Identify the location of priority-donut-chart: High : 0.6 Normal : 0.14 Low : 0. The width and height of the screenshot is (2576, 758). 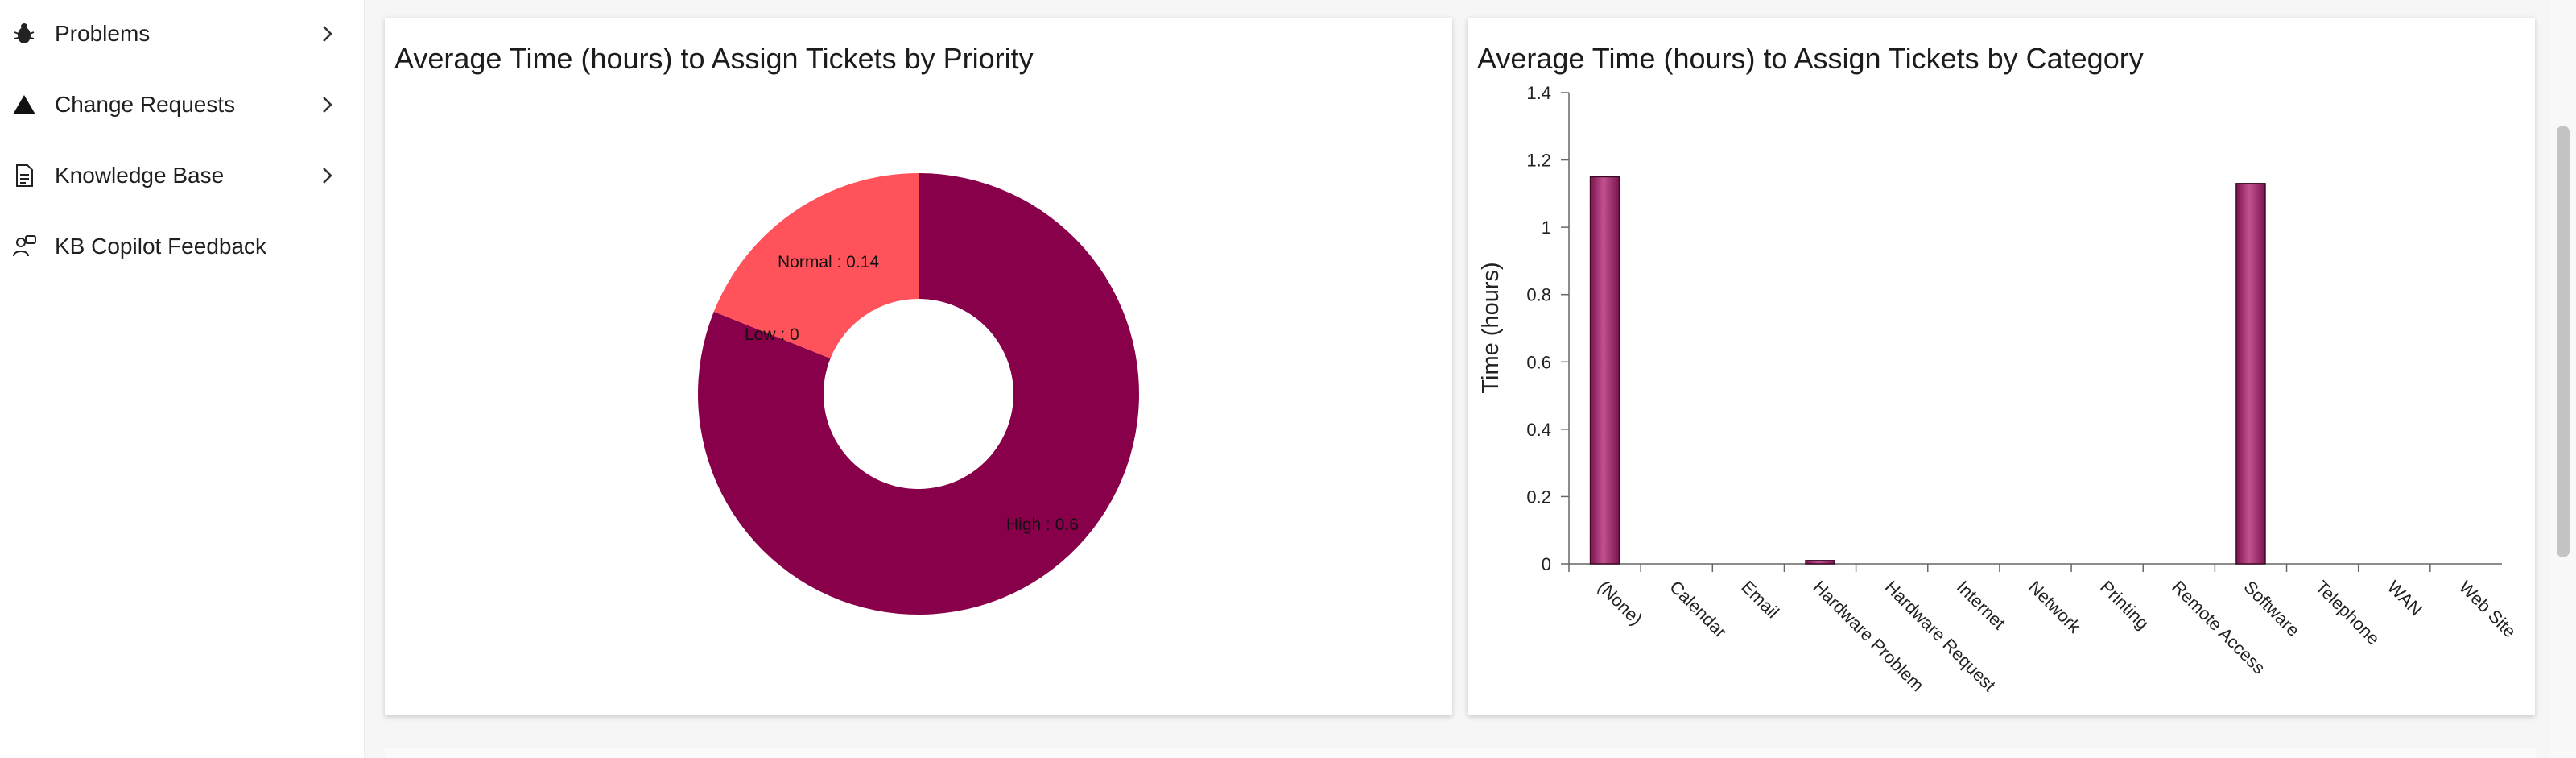
(918, 394).